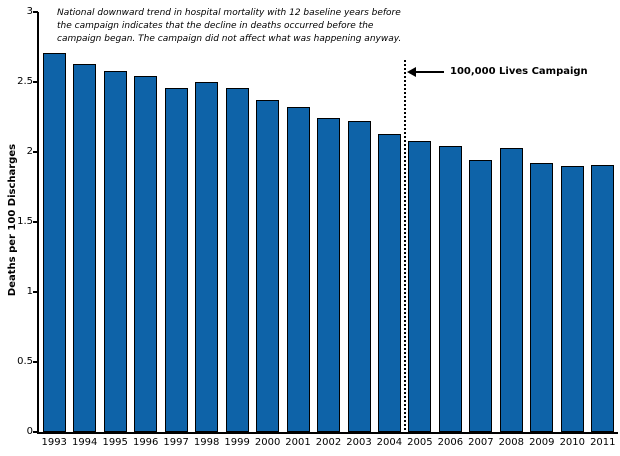 This screenshot has width=620, height=456. What do you see at coordinates (206, 442) in the screenshot?
I see `x-tick-label-1998: 1998` at bounding box center [206, 442].